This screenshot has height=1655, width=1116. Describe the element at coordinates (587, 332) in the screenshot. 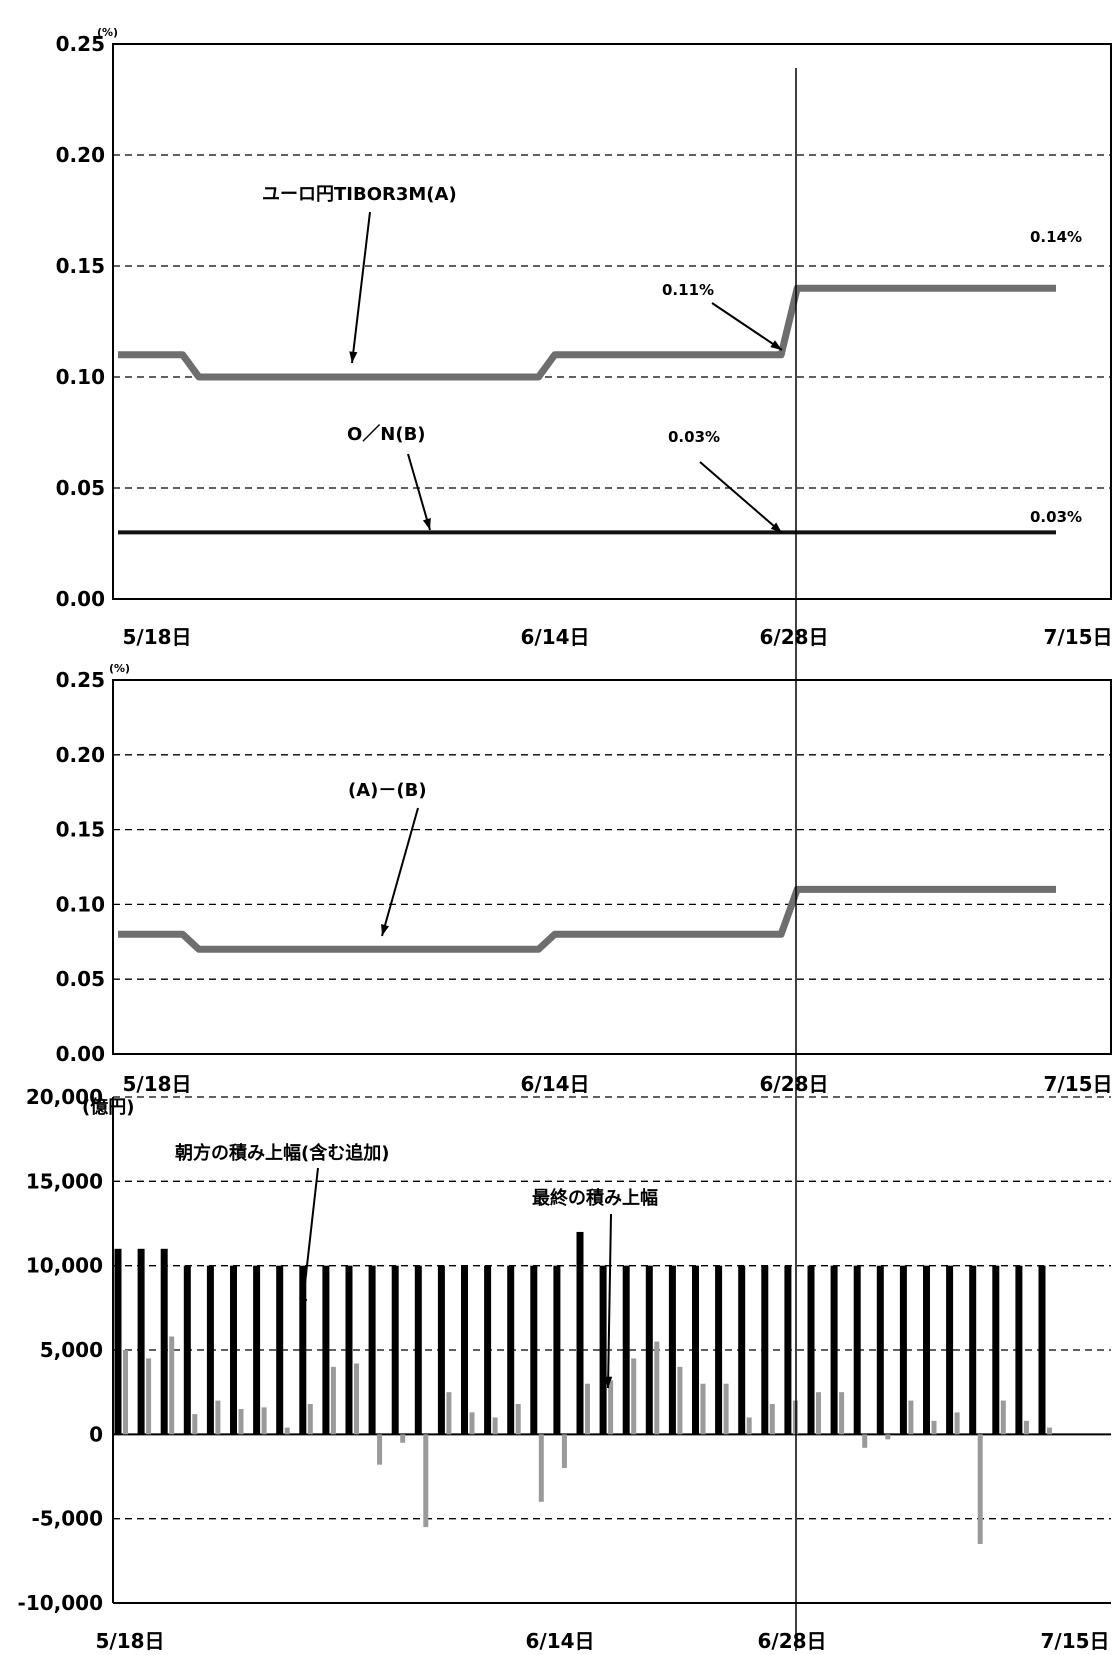

I see `series-line-tibor` at that location.